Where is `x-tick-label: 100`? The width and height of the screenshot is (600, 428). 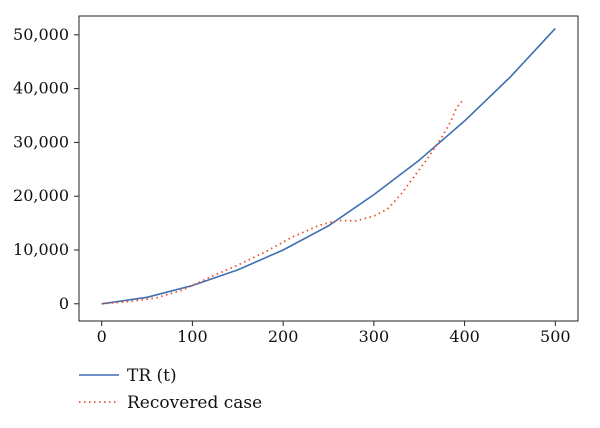
x-tick-label: 100 is located at coordinates (192, 336).